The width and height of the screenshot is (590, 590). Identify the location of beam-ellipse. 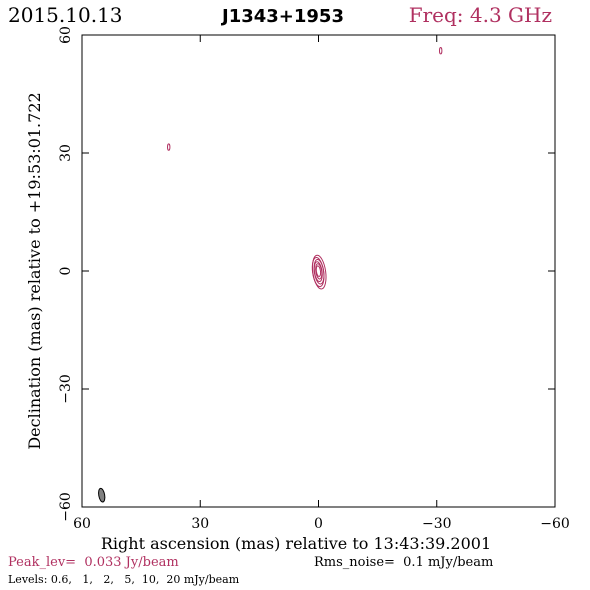
(102, 495).